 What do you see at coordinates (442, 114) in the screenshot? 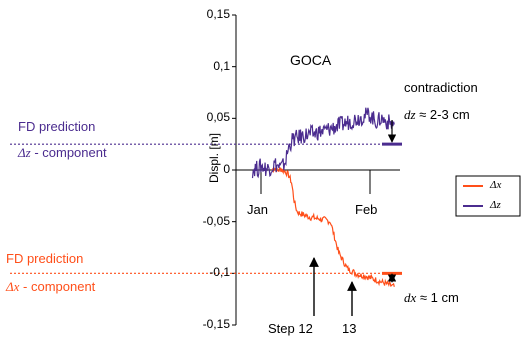
I see `dz-value: ≈ 2-3 cm` at bounding box center [442, 114].